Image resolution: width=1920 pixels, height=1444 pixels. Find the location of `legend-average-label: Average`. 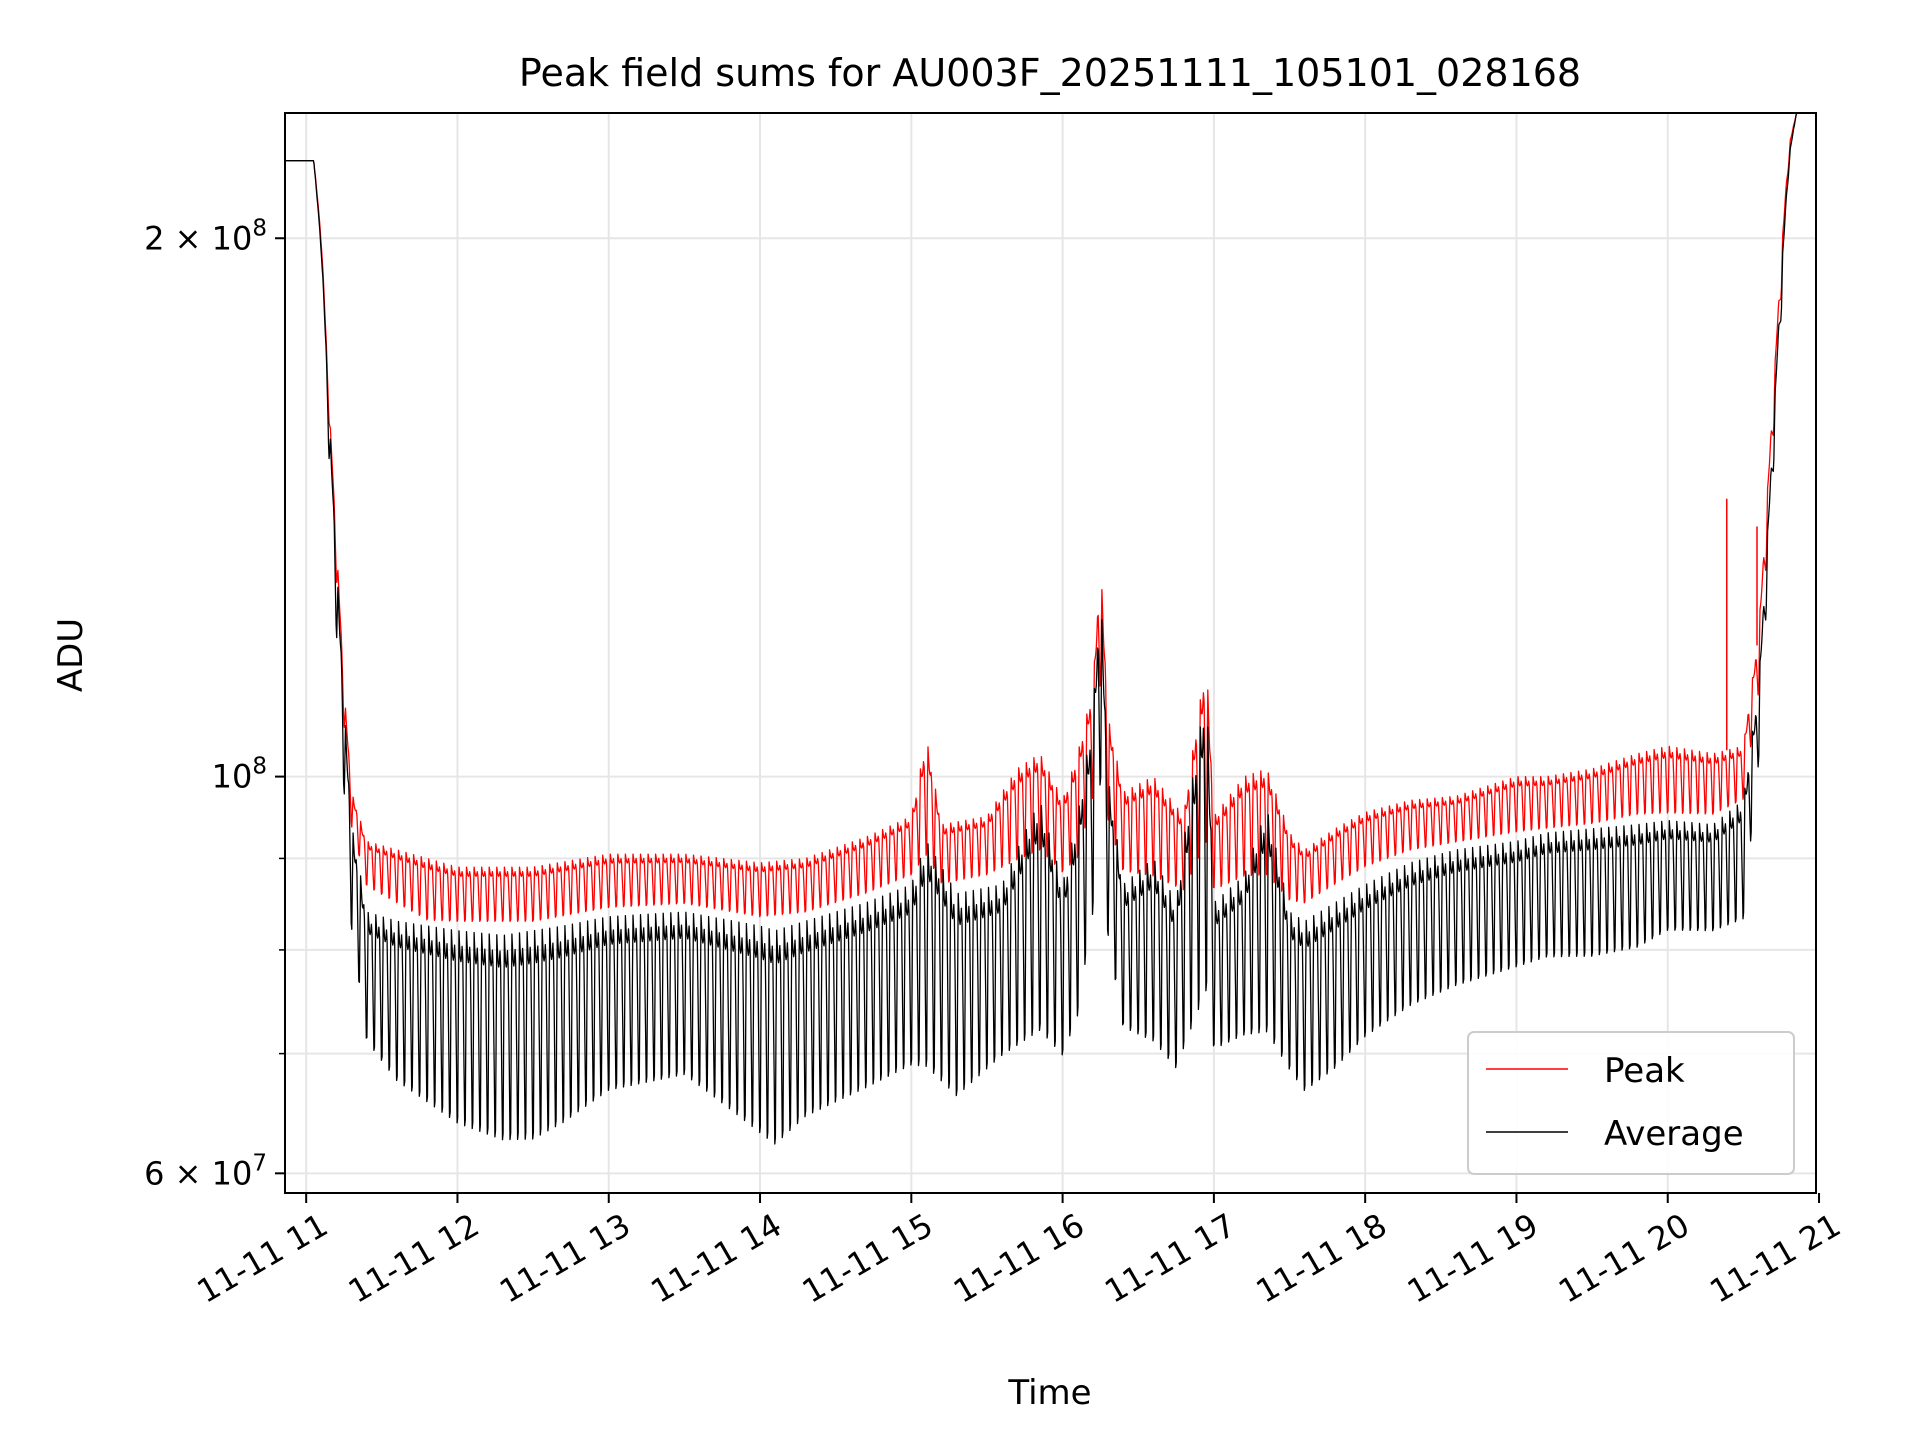

legend-average-label: Average is located at coordinates (1674, 1134).